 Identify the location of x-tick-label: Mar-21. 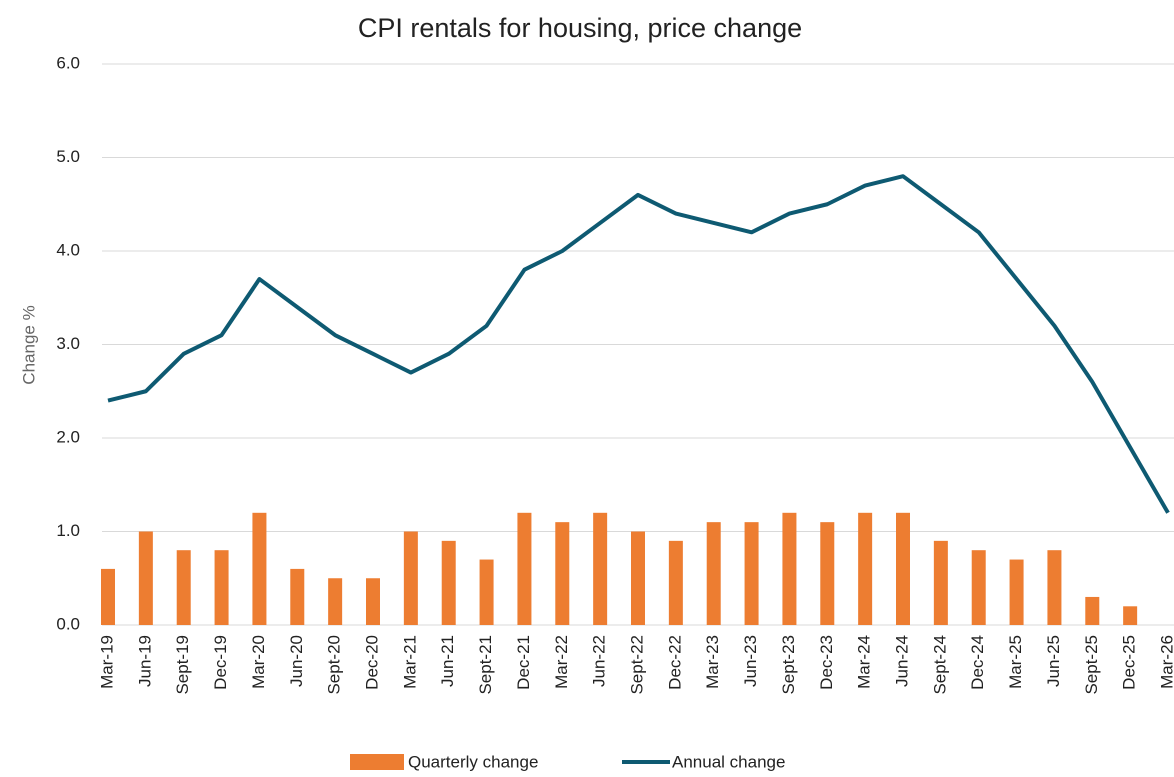
(409, 662).